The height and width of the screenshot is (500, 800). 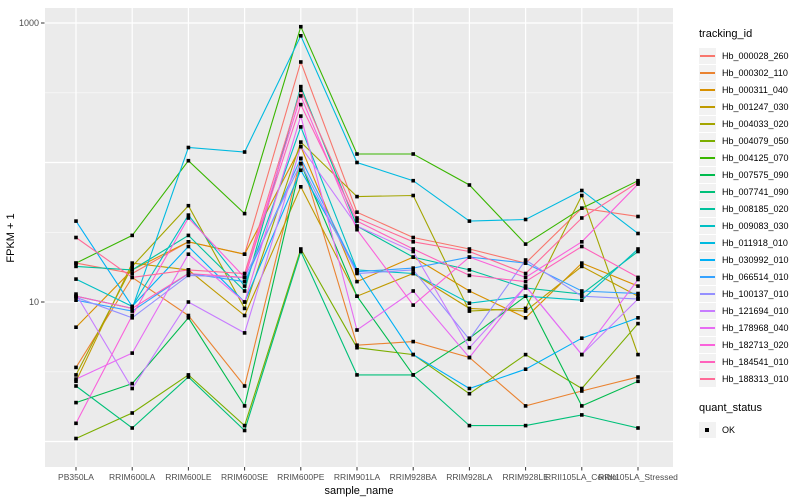 What do you see at coordinates (755, 242) in the screenshot?
I see `legend-item-label: Hb_011918_010` at bounding box center [755, 242].